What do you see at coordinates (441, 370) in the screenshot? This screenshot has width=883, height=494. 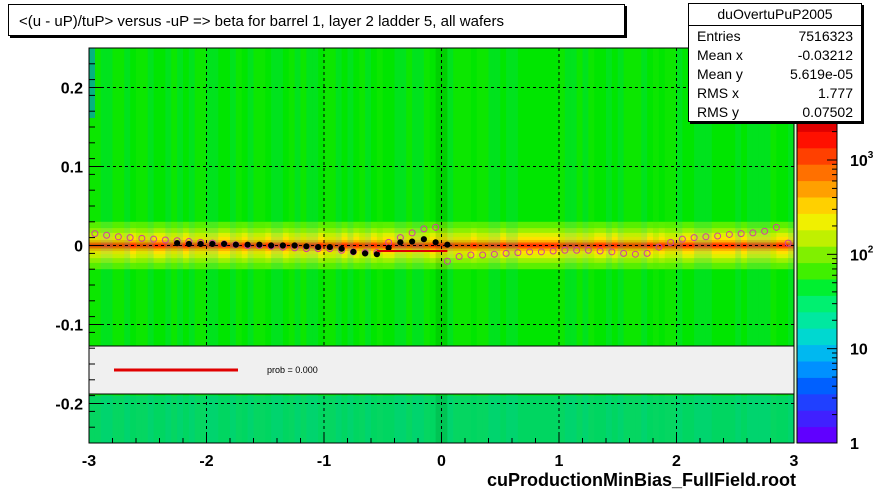 I see `fit-legend: prob = 0.000` at bounding box center [441, 370].